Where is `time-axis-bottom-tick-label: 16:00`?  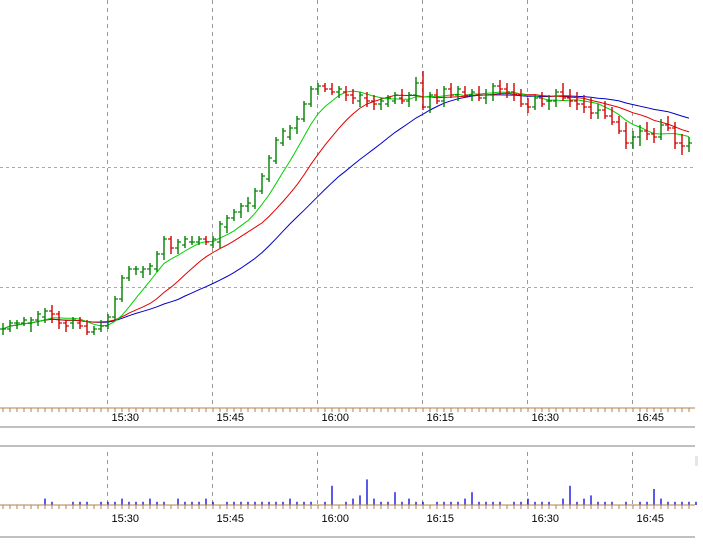
time-axis-bottom-tick-label: 16:00 is located at coordinates (336, 519).